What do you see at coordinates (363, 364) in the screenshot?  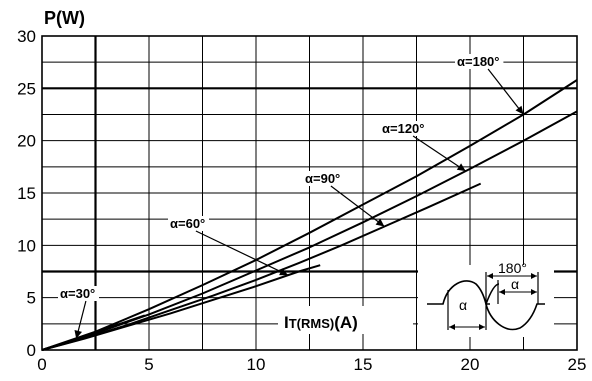 I see `x-tick-label: 15` at bounding box center [363, 364].